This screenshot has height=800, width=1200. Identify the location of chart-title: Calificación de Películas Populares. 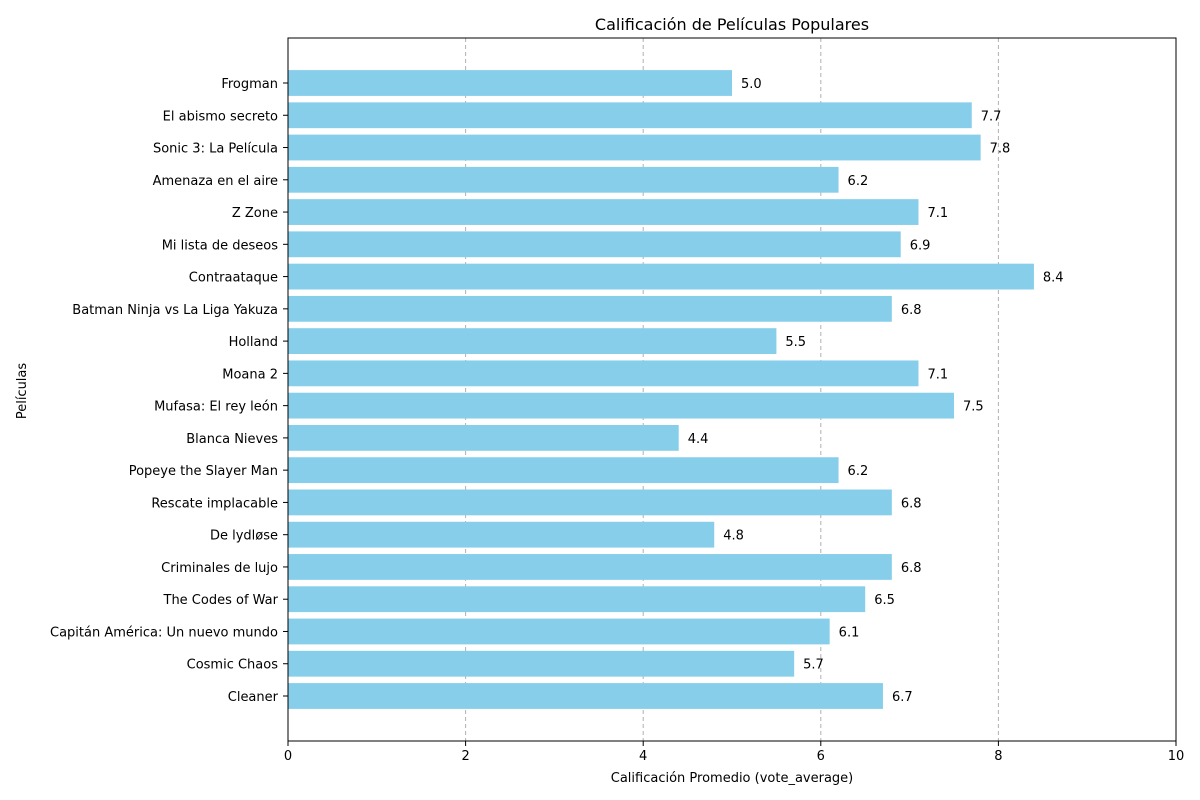
(732, 24).